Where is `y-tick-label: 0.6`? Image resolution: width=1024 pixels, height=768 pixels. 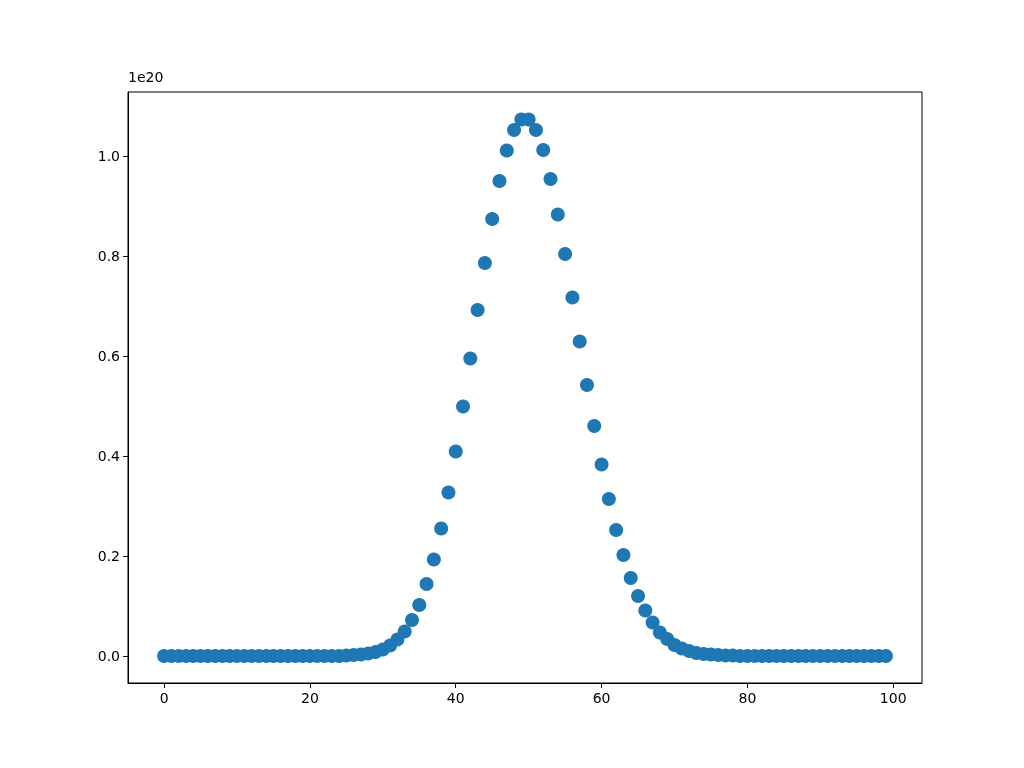
y-tick-label: 0.6 is located at coordinates (109, 356).